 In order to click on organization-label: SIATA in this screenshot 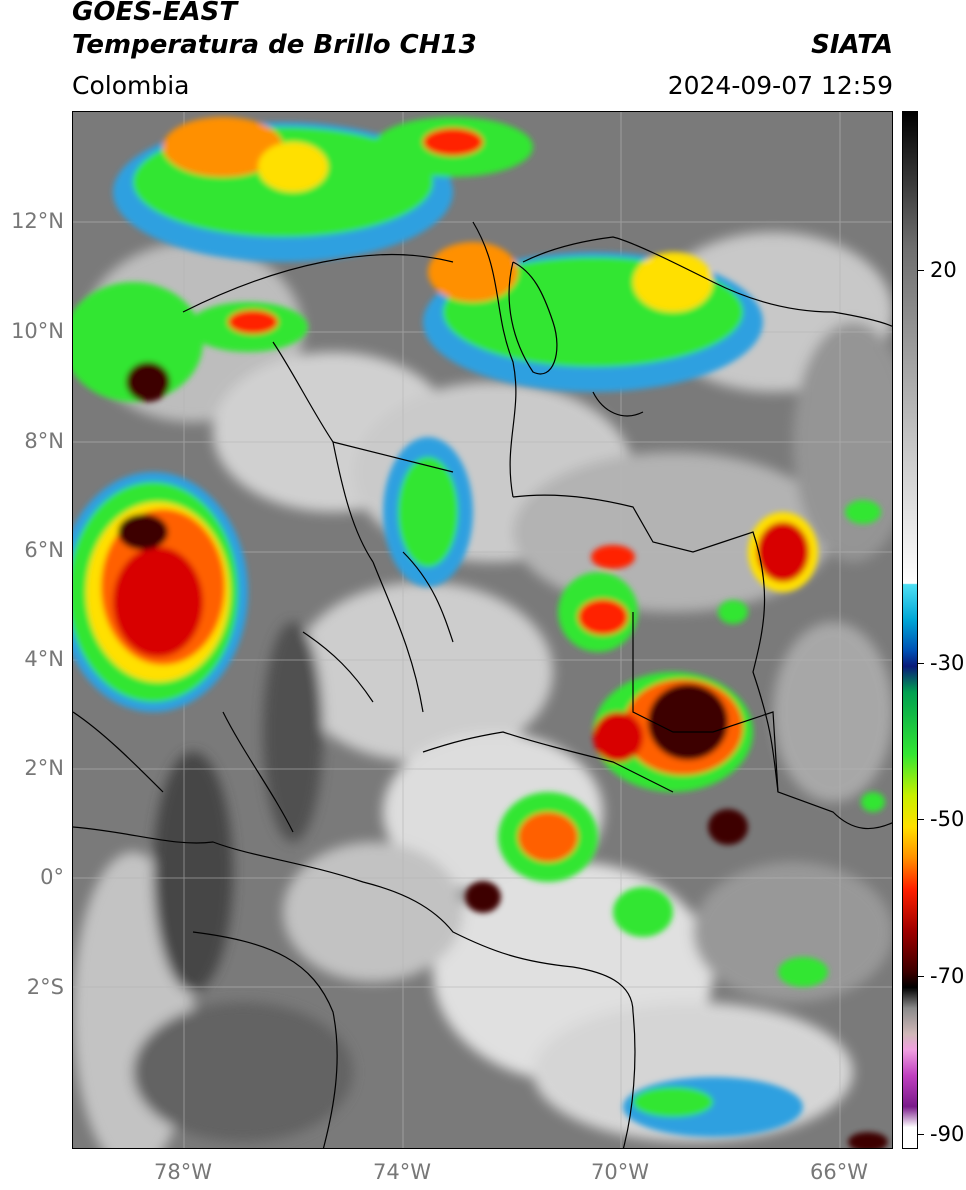, I will do `click(852, 45)`.